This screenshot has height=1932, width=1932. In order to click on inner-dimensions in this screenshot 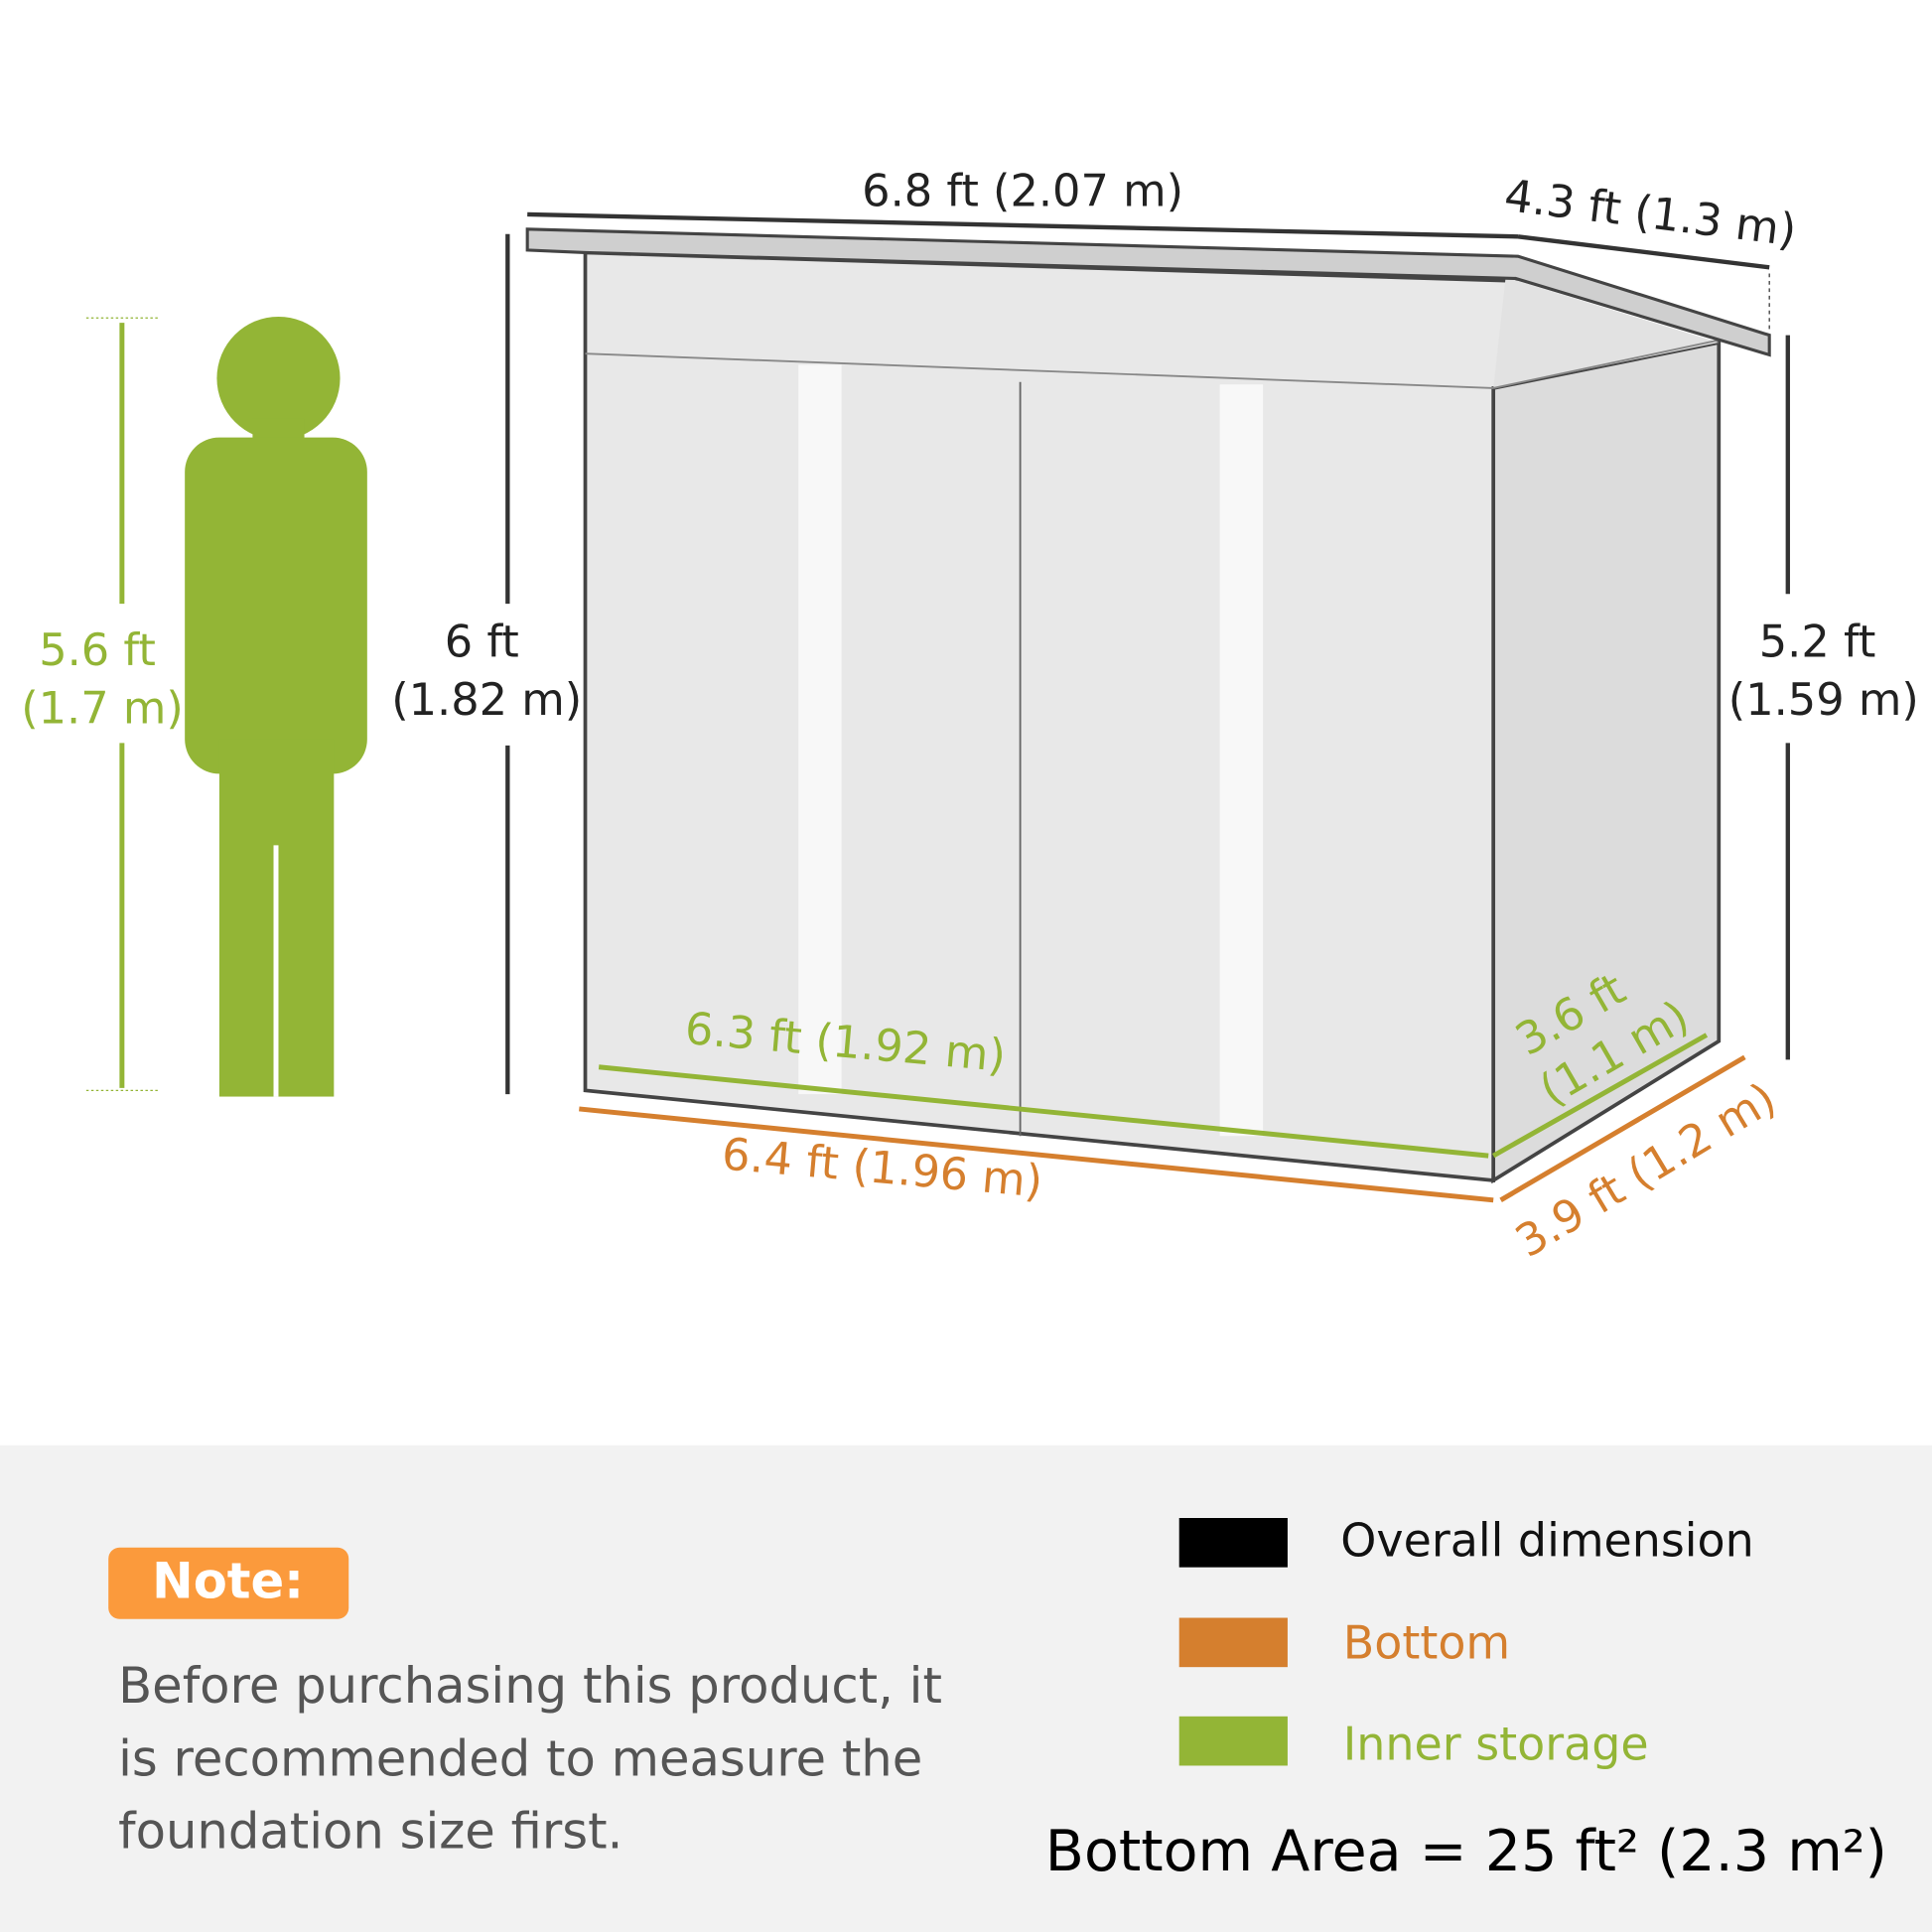, I will do `click(1154, 1096)`.